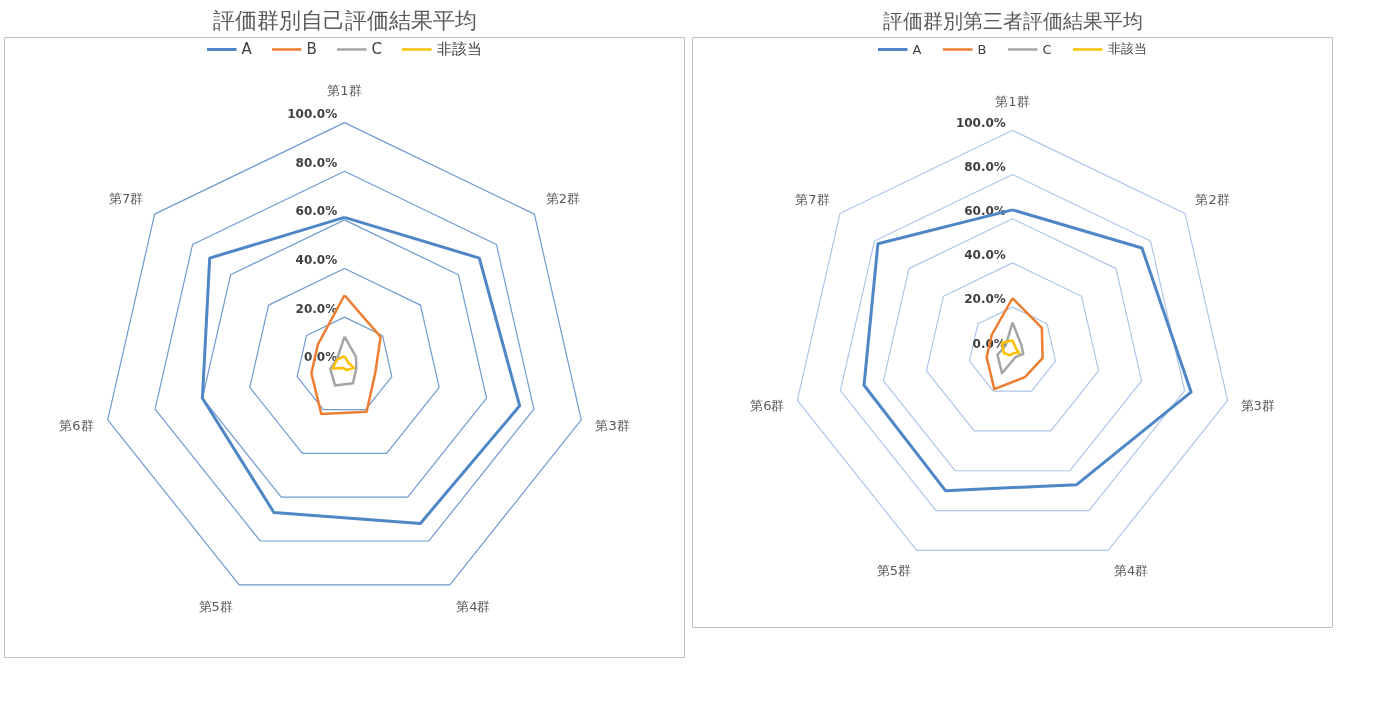  What do you see at coordinates (1012, 20) in the screenshot?
I see `chart-title: 評価群別第三者評価結果平均` at bounding box center [1012, 20].